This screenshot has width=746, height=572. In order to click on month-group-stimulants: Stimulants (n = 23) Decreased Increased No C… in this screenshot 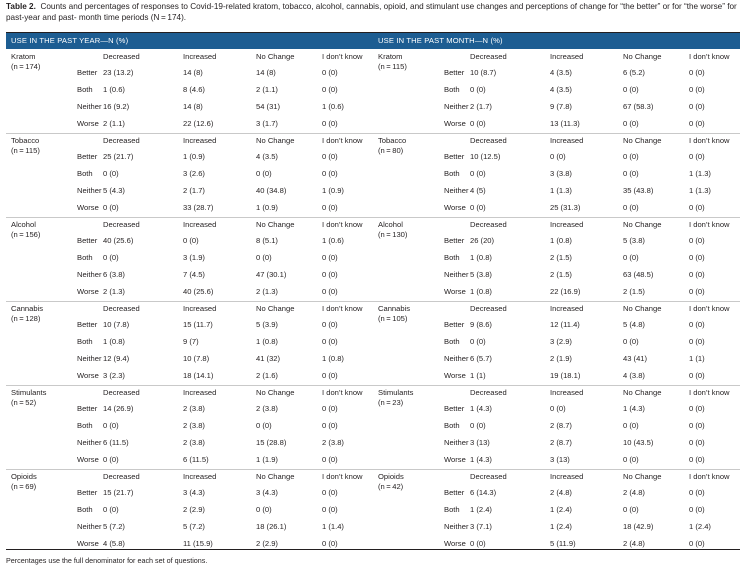, I will do `click(556, 427)`.